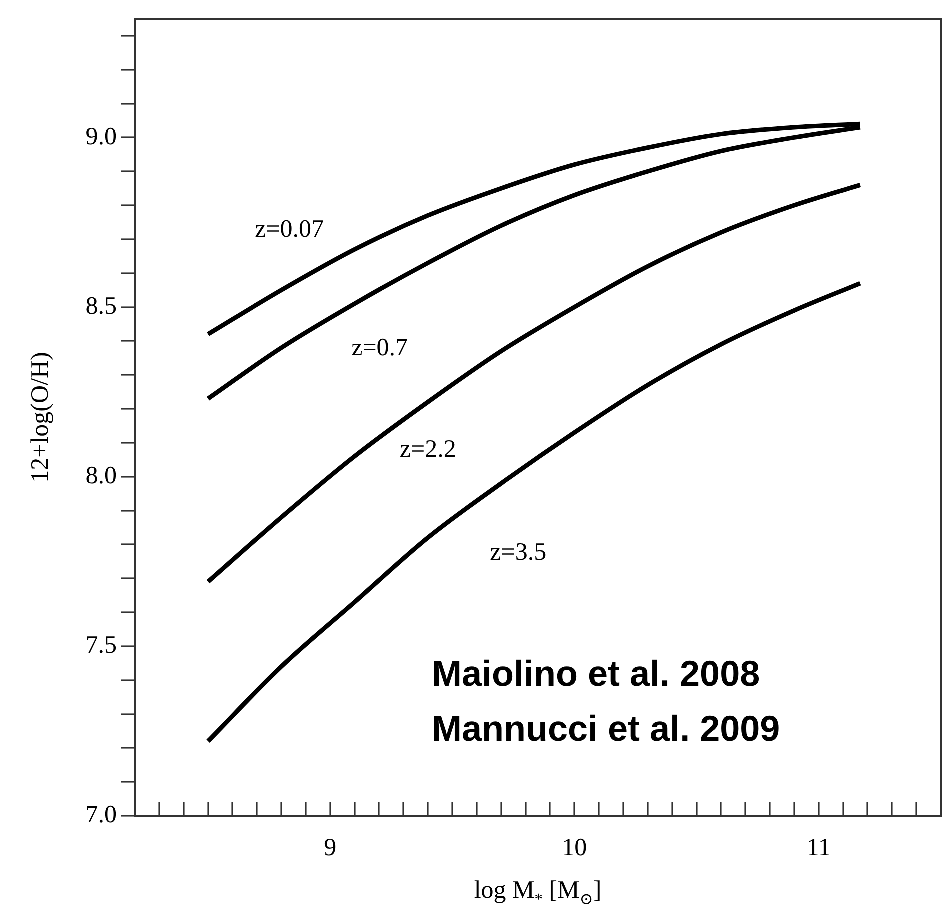  What do you see at coordinates (101, 645) in the screenshot?
I see `y-tick-label: 7.5` at bounding box center [101, 645].